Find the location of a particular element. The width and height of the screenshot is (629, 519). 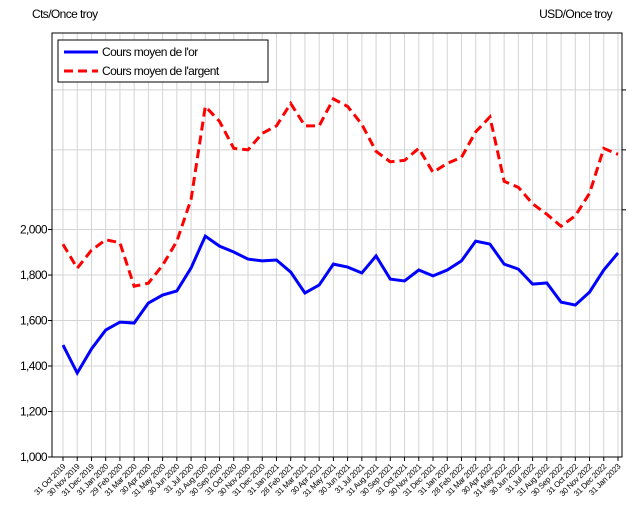

legend-box is located at coordinates (163, 61).